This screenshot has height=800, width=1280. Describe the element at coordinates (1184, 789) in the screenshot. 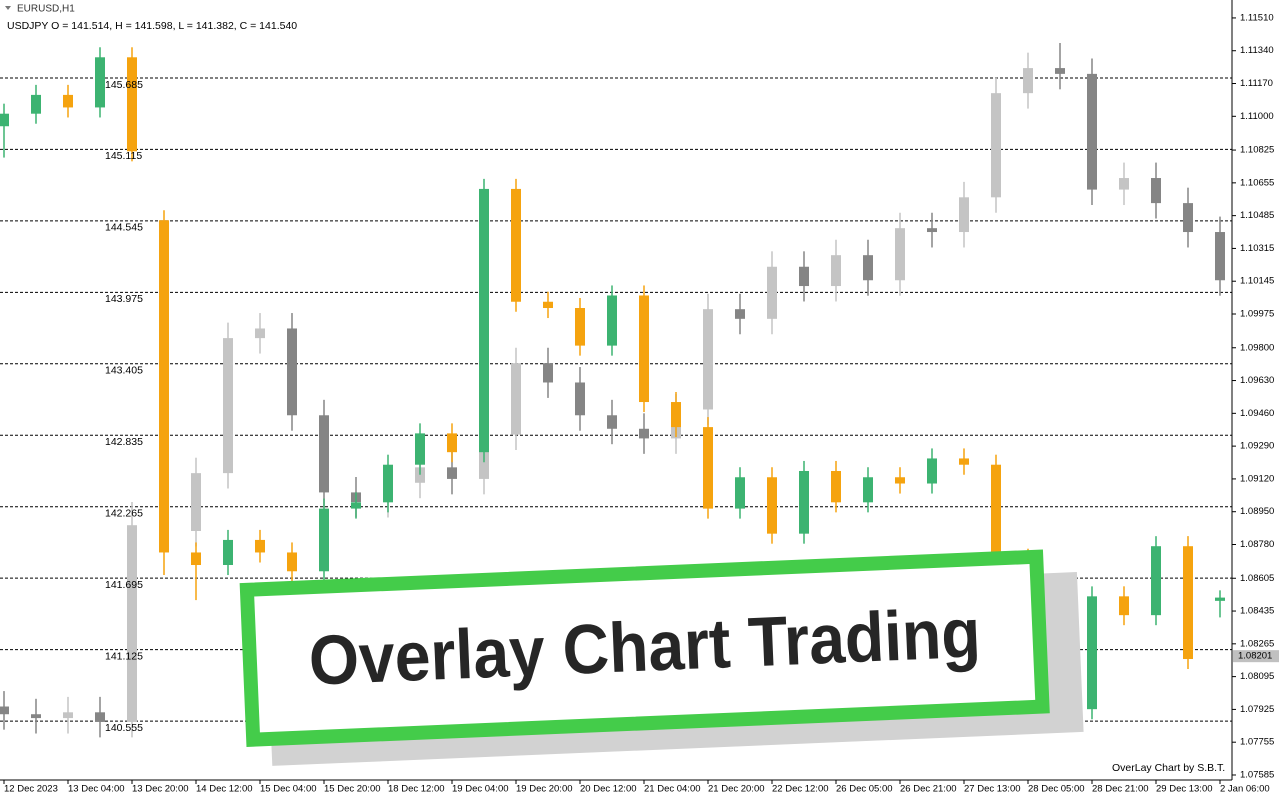

I see `x-tick-label: 29 Dec 13:00` at that location.